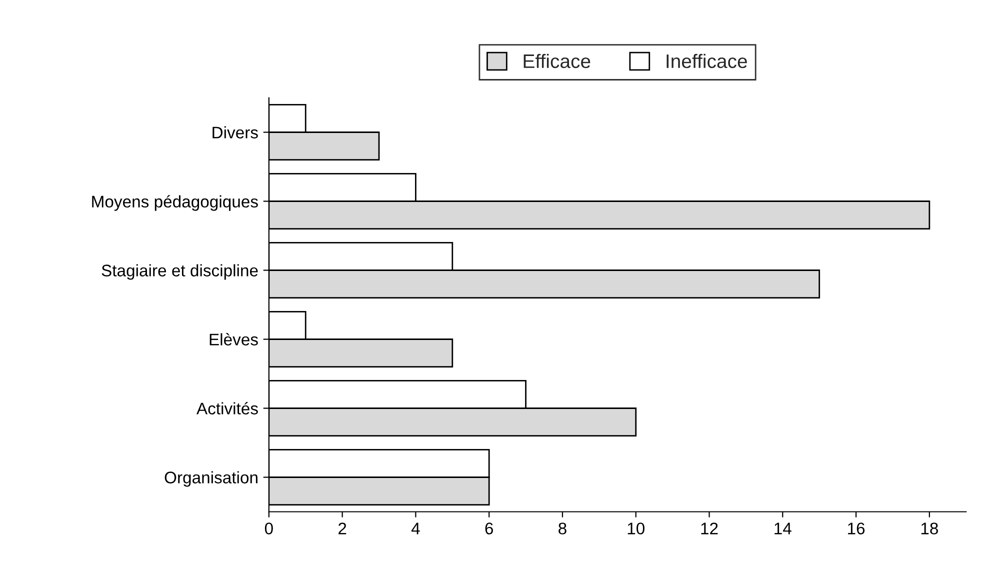  What do you see at coordinates (856, 528) in the screenshot?
I see `x-tick-label: 16` at bounding box center [856, 528].